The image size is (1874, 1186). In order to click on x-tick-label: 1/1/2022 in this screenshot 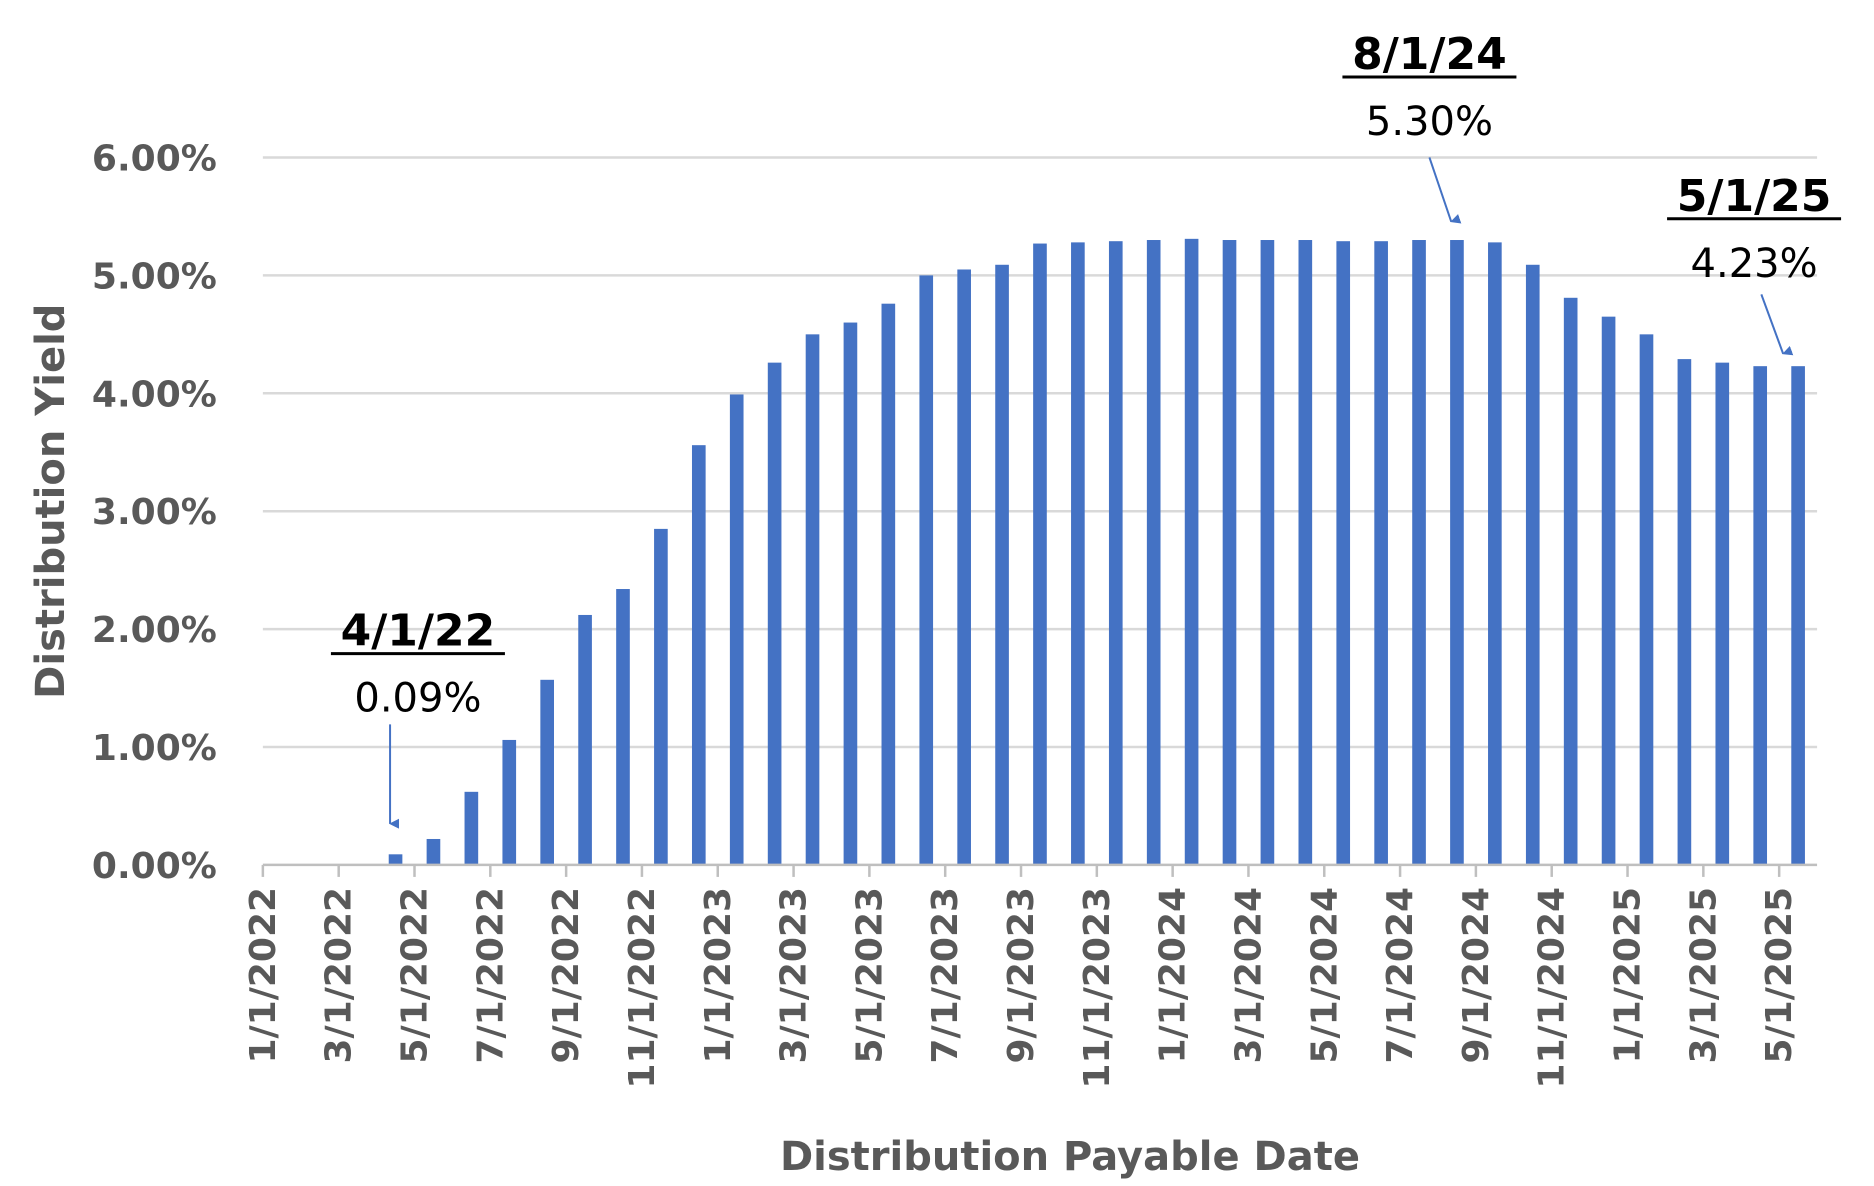, I will do `click(263, 975)`.